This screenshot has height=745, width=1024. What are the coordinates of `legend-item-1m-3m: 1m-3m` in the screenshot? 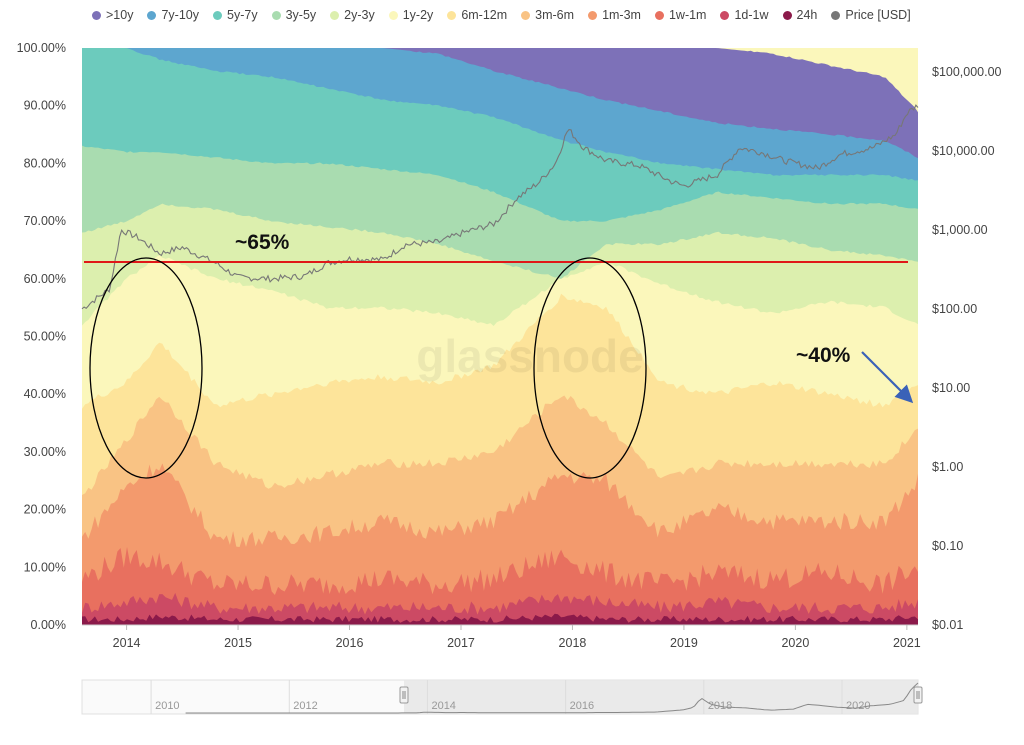 It's located at (614, 15).